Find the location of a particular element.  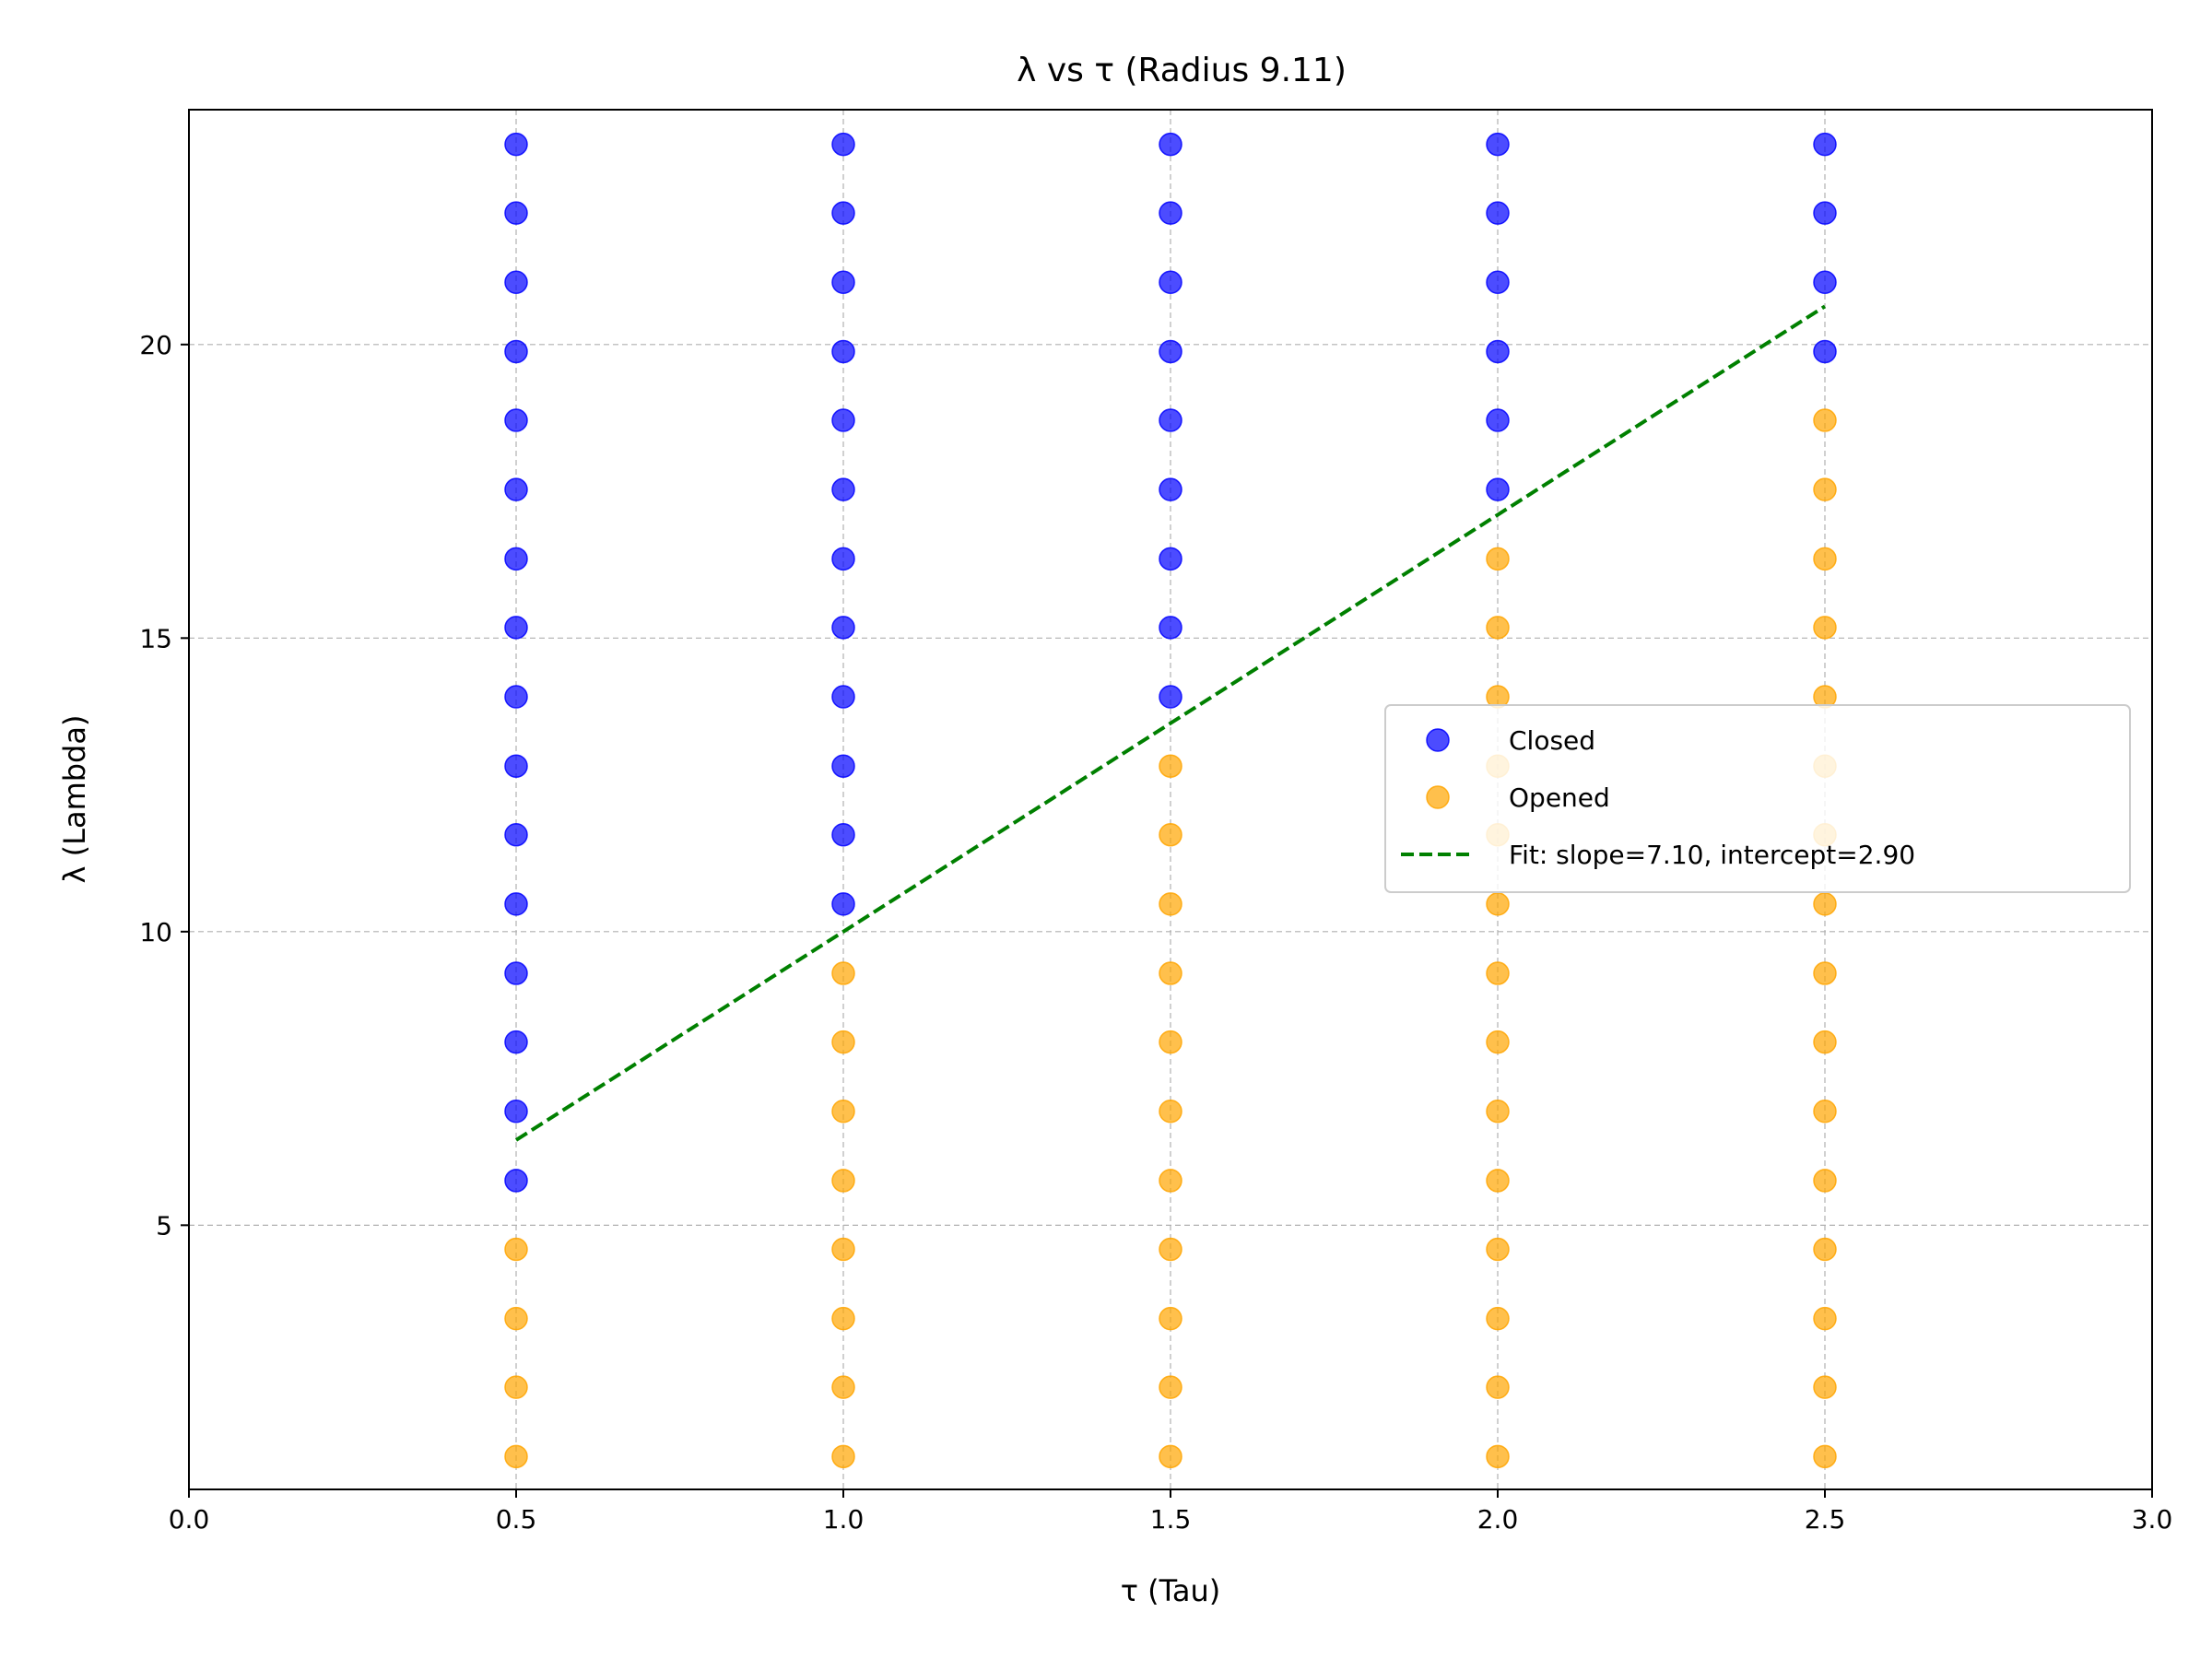

legend-item-fit: Fit: slope=7.10, intercept=2.90 is located at coordinates (1658, 855).